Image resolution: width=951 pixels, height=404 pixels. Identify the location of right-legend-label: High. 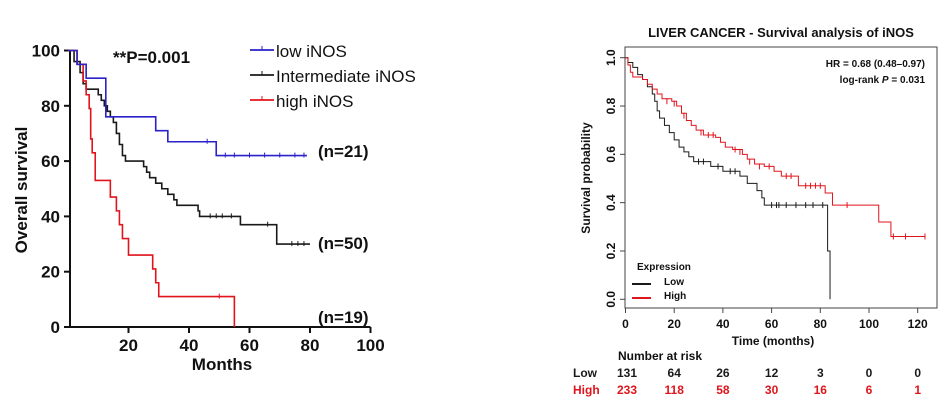
(675, 296).